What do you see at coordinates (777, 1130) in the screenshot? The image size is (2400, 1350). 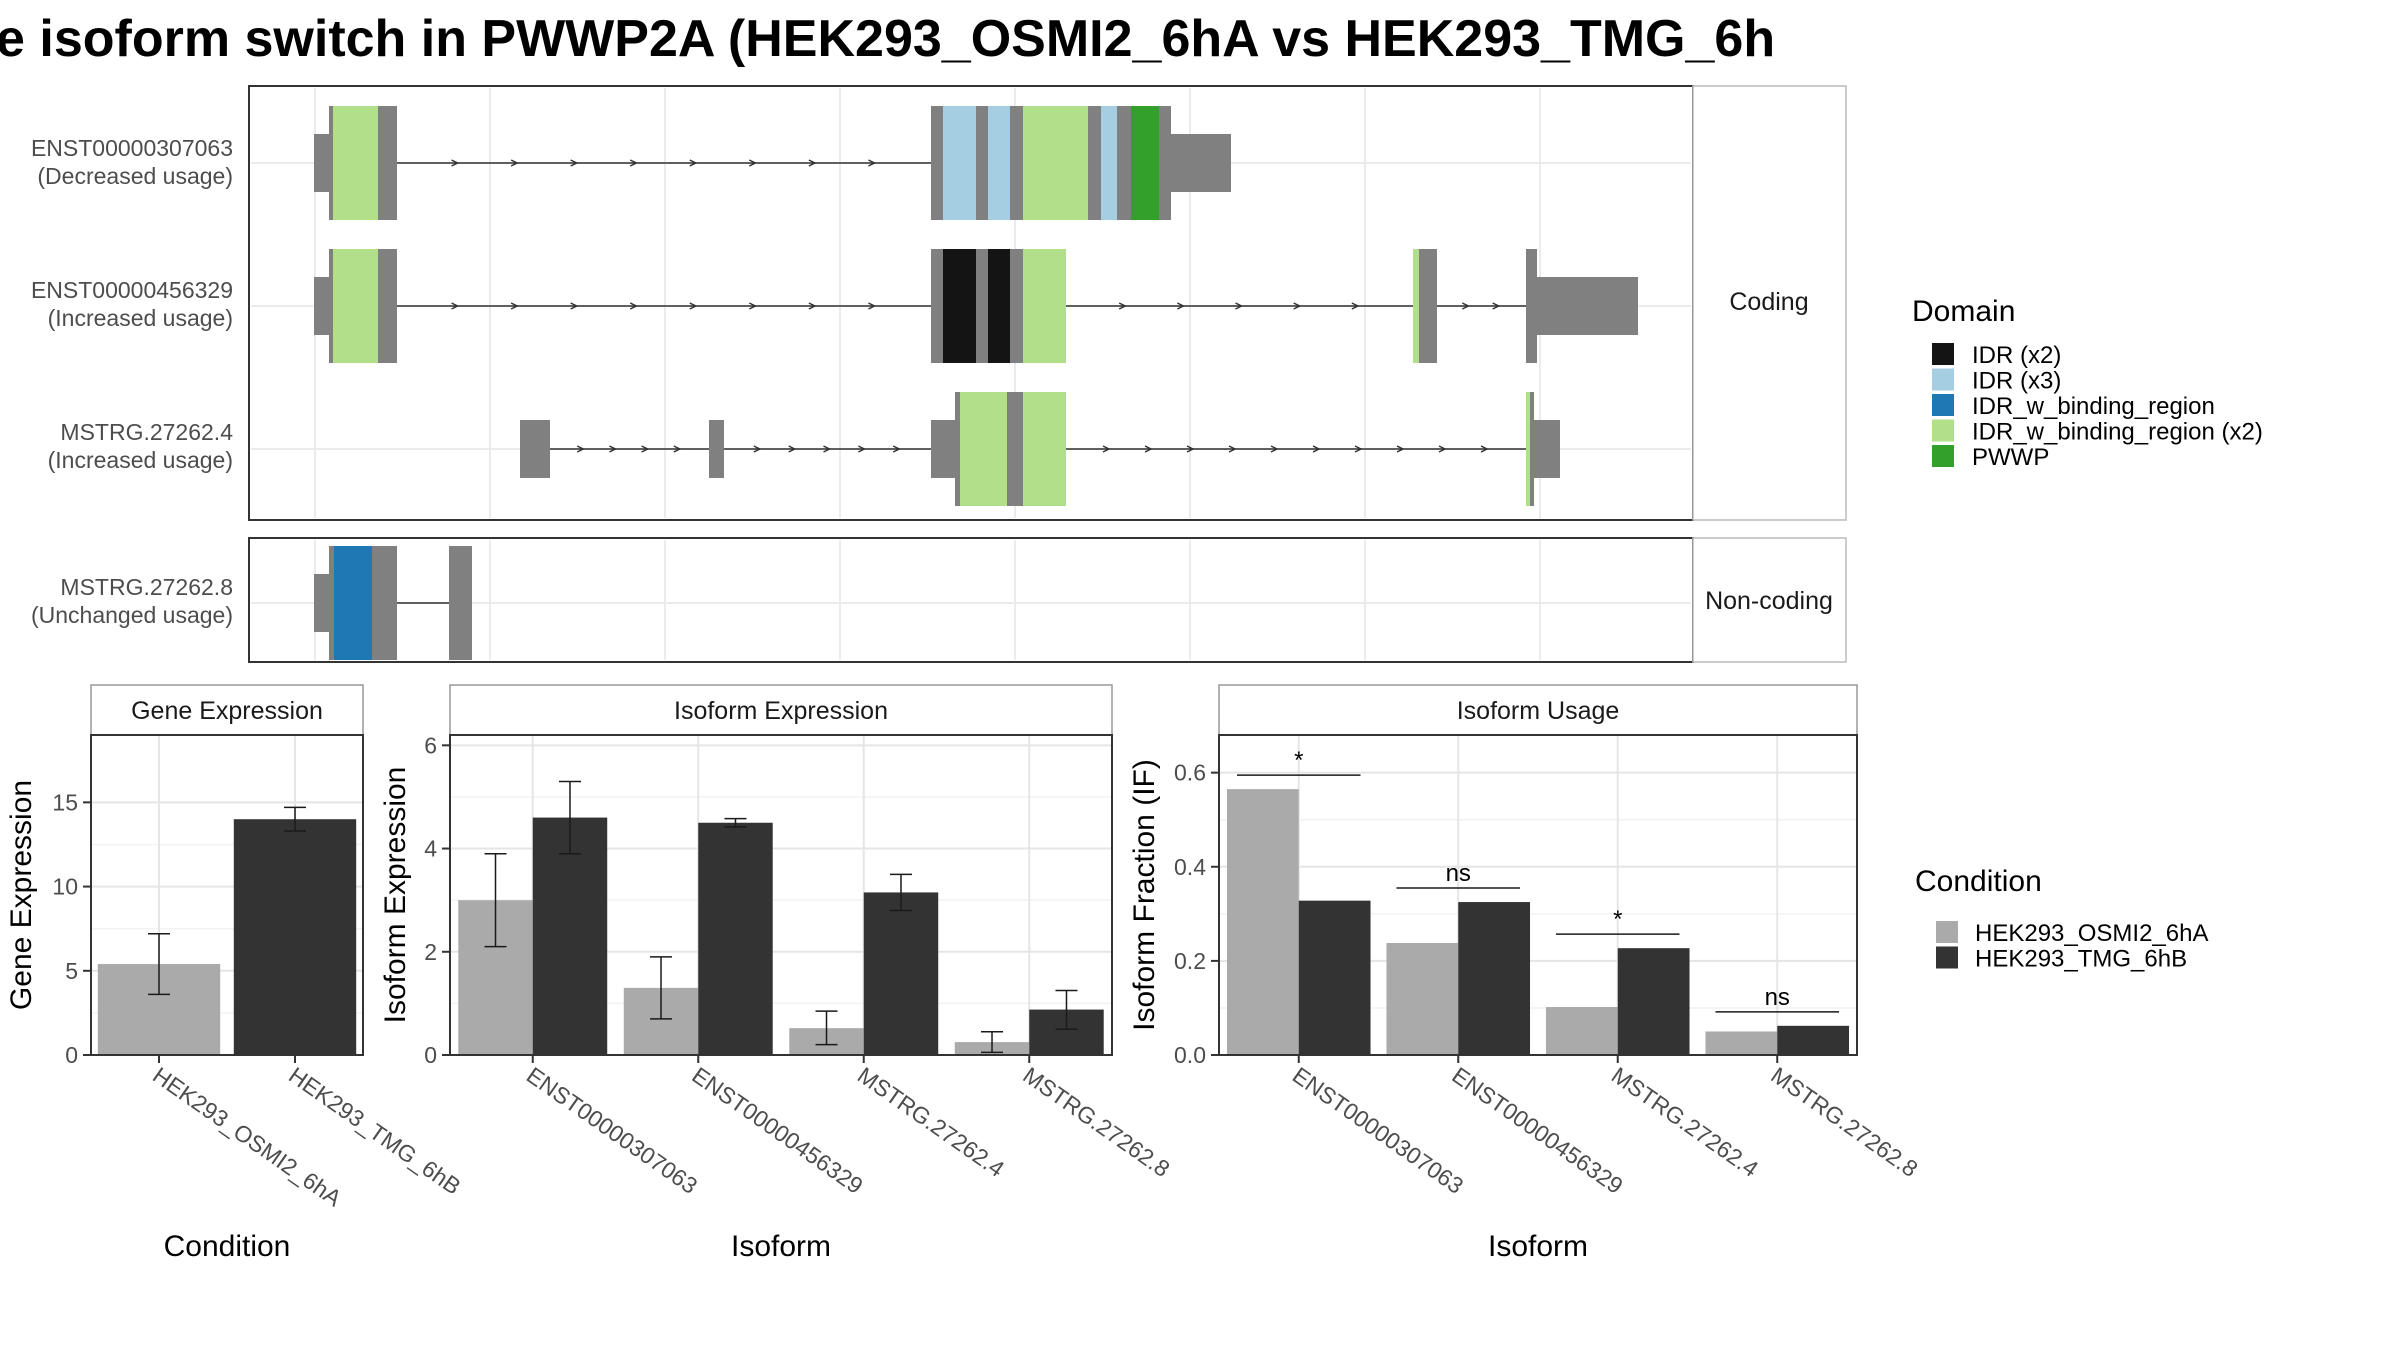 I see `x-tick-label: ENST00000456329` at bounding box center [777, 1130].